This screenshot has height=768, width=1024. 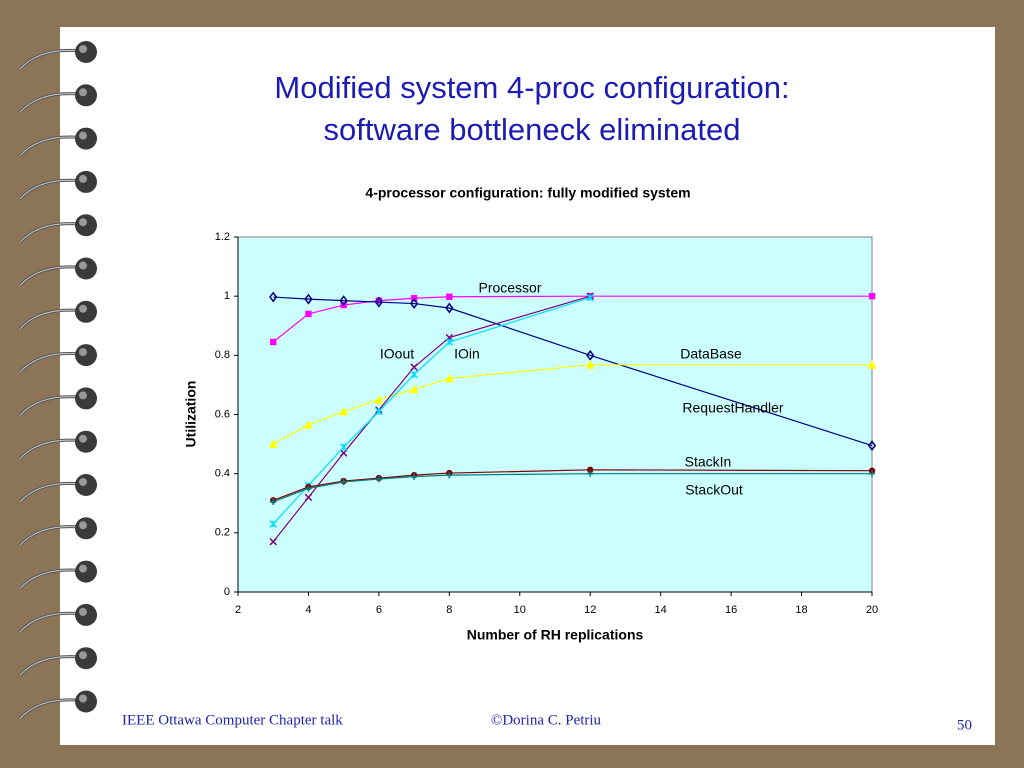 I want to click on footer-left: IEEE Ottawa Computer Chapter talk, so click(x=232, y=720).